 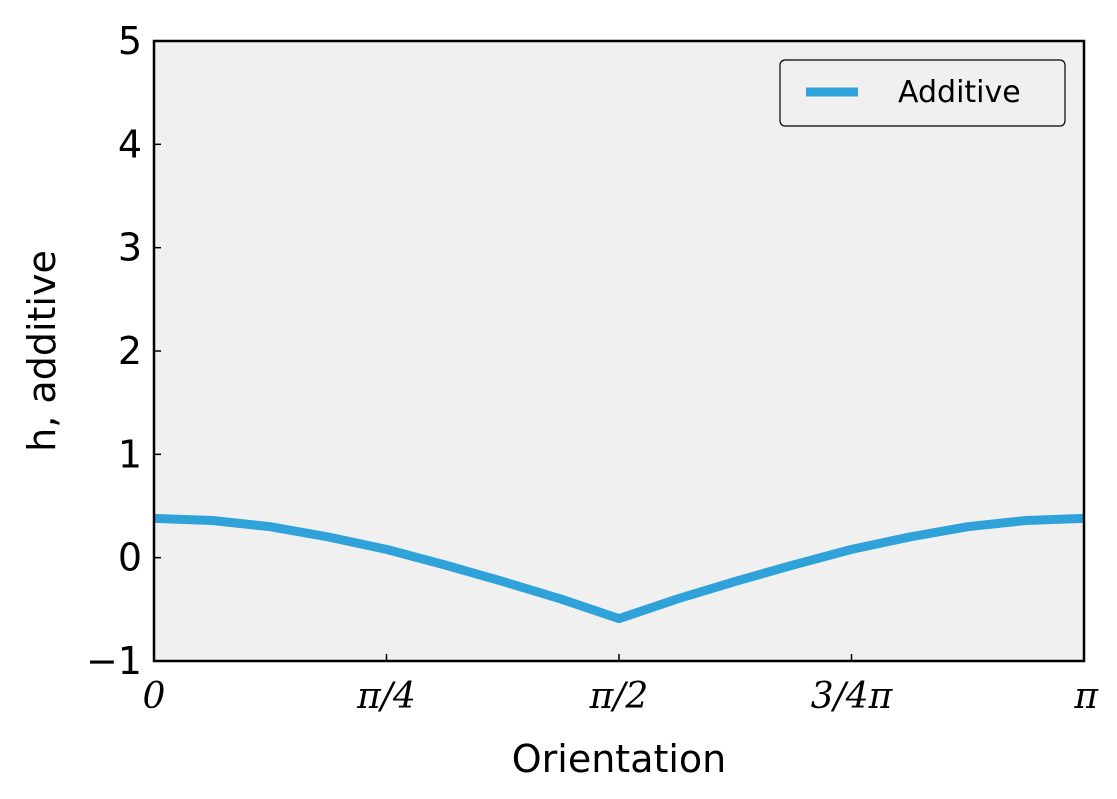 I want to click on y-tick-label: 2, so click(x=130, y=351).